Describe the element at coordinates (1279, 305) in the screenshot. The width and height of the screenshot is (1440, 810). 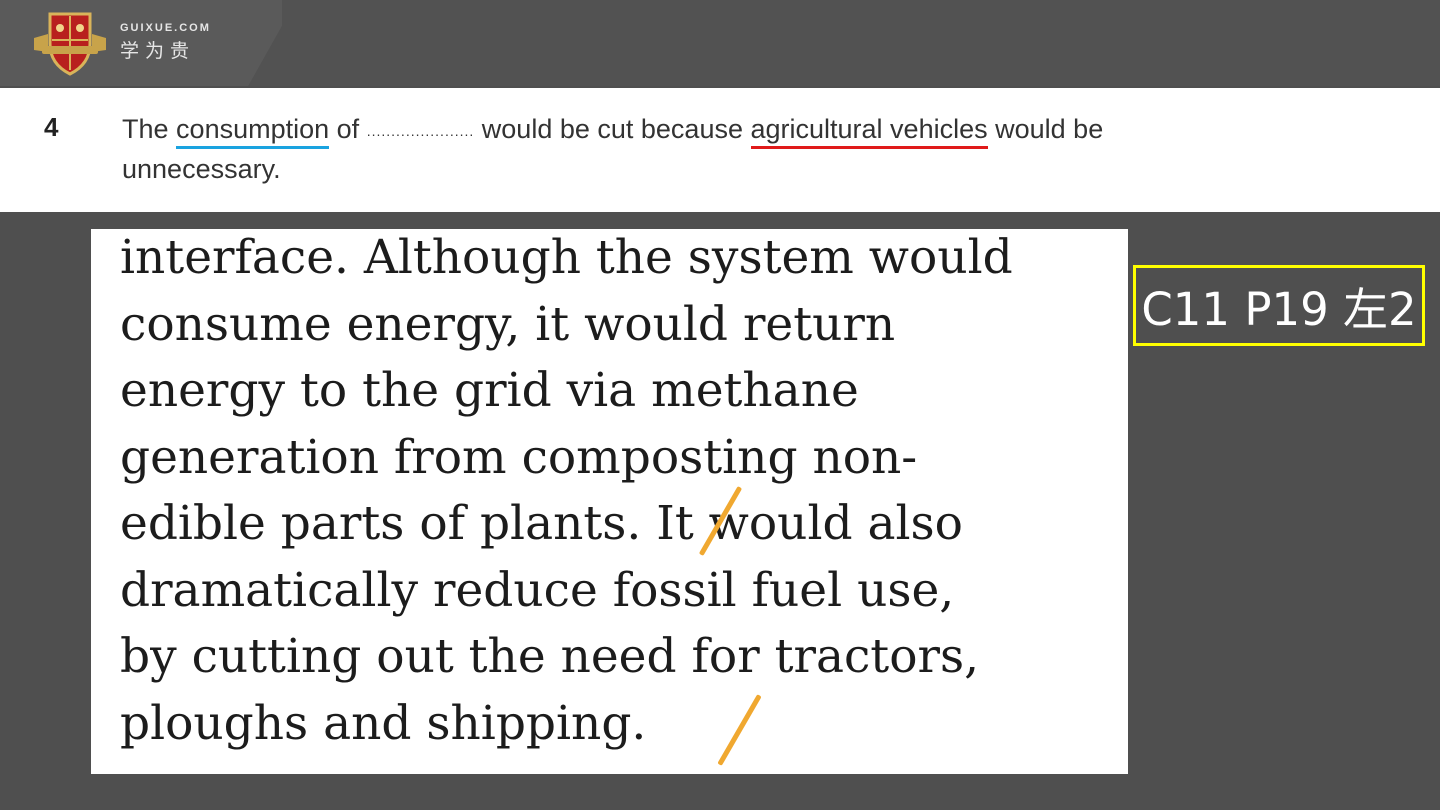
I see `reference-label: C11 P19 左2` at that location.